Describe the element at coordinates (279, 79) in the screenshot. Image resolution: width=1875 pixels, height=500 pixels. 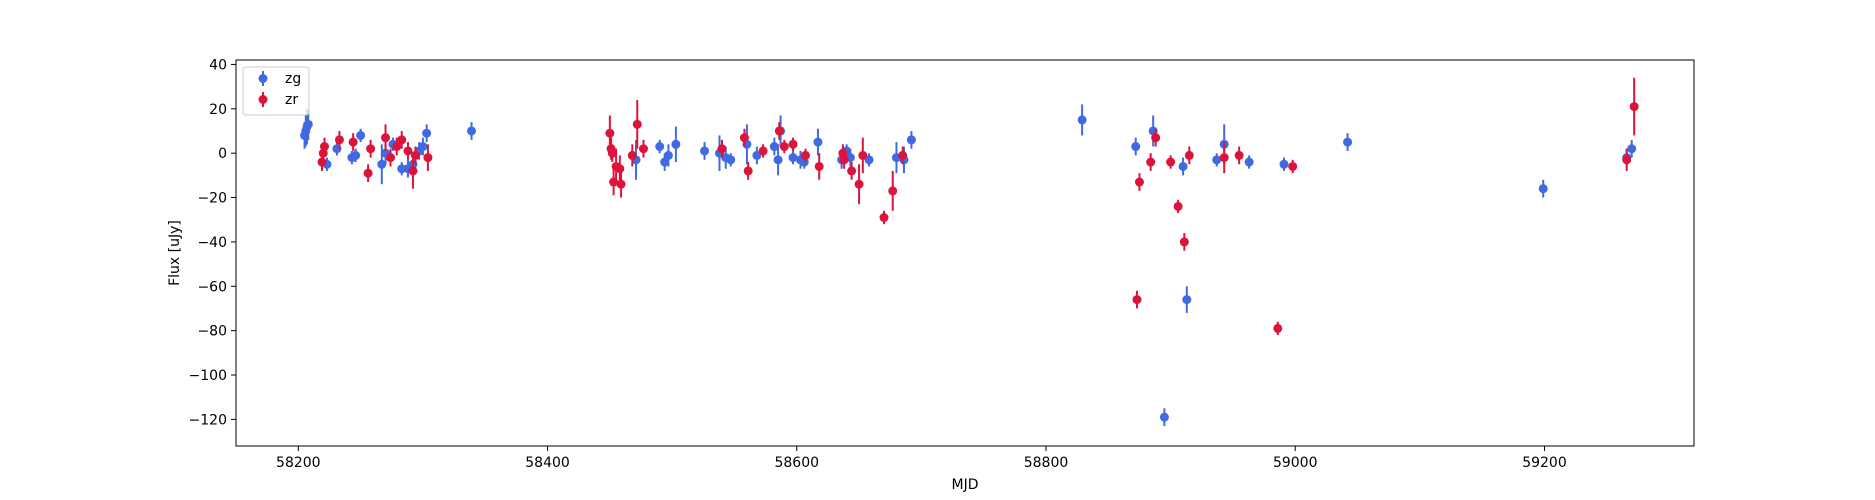
I see `legend-item-zg: zg` at that location.